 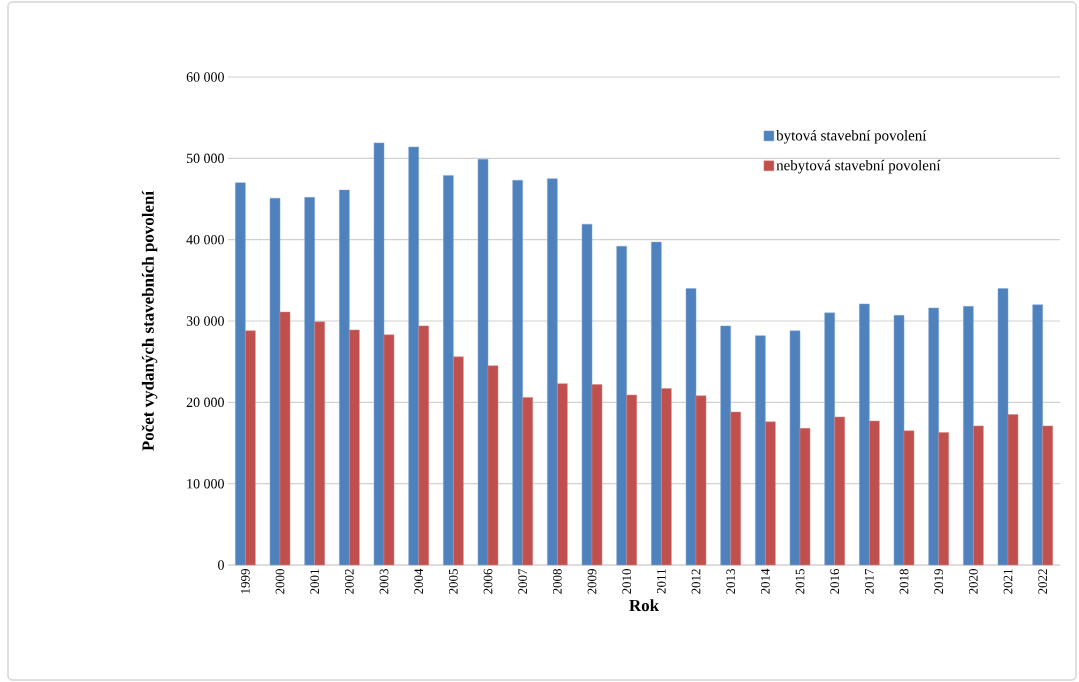 What do you see at coordinates (592, 581) in the screenshot?
I see `x-tick-label: 2009` at bounding box center [592, 581].